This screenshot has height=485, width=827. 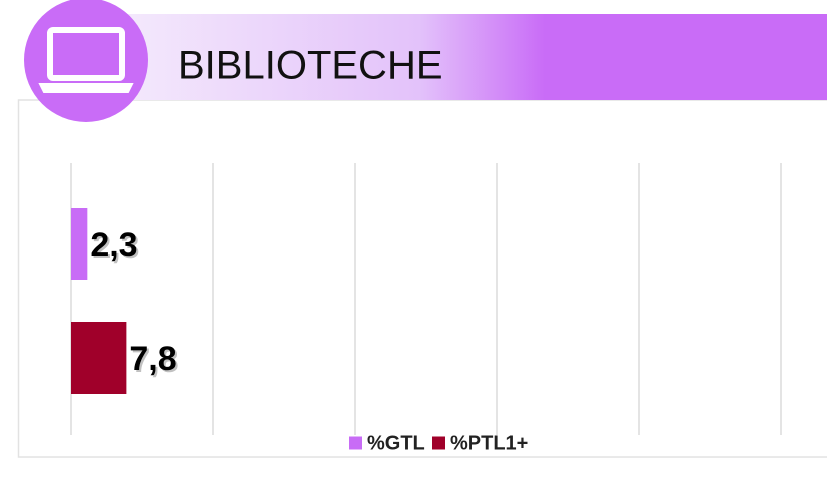 I want to click on data-label: 7,8, so click(x=152, y=359).